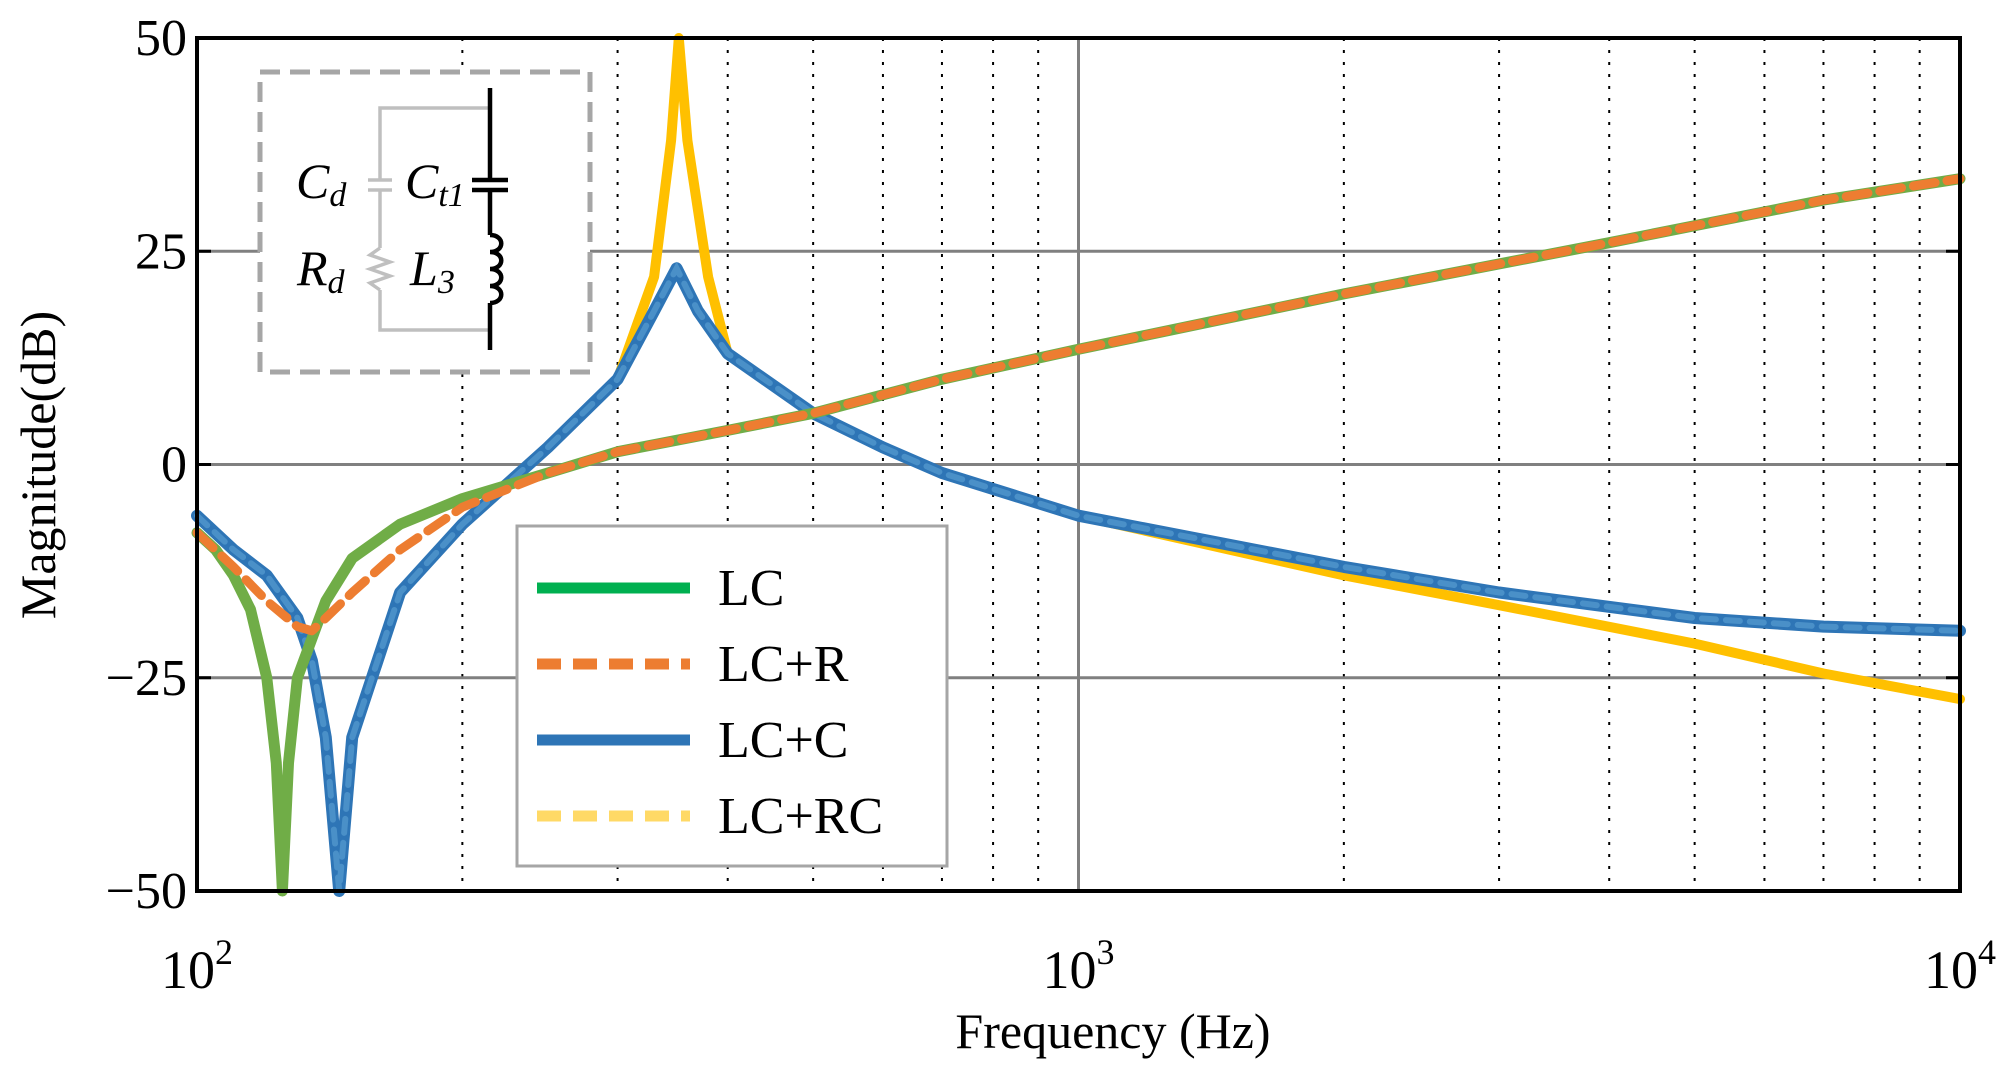 This screenshot has height=1087, width=2015. I want to click on inductor-l3-icon, so click(496, 269).